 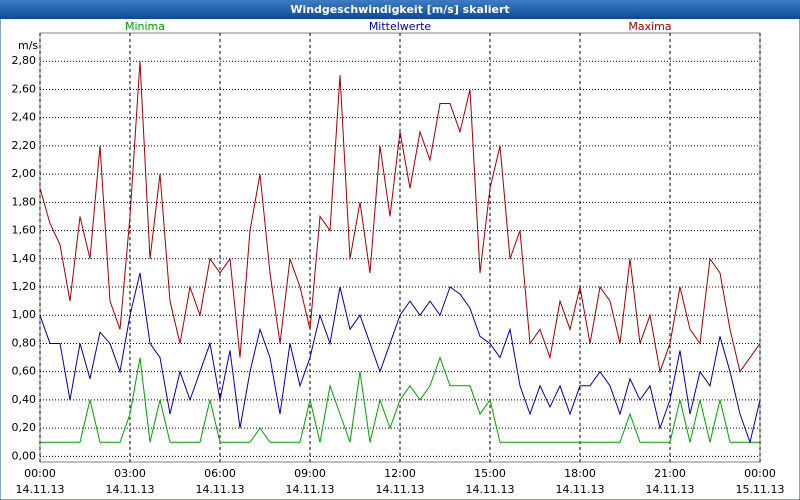 I want to click on x-tick-label: 06:00, so click(x=220, y=473).